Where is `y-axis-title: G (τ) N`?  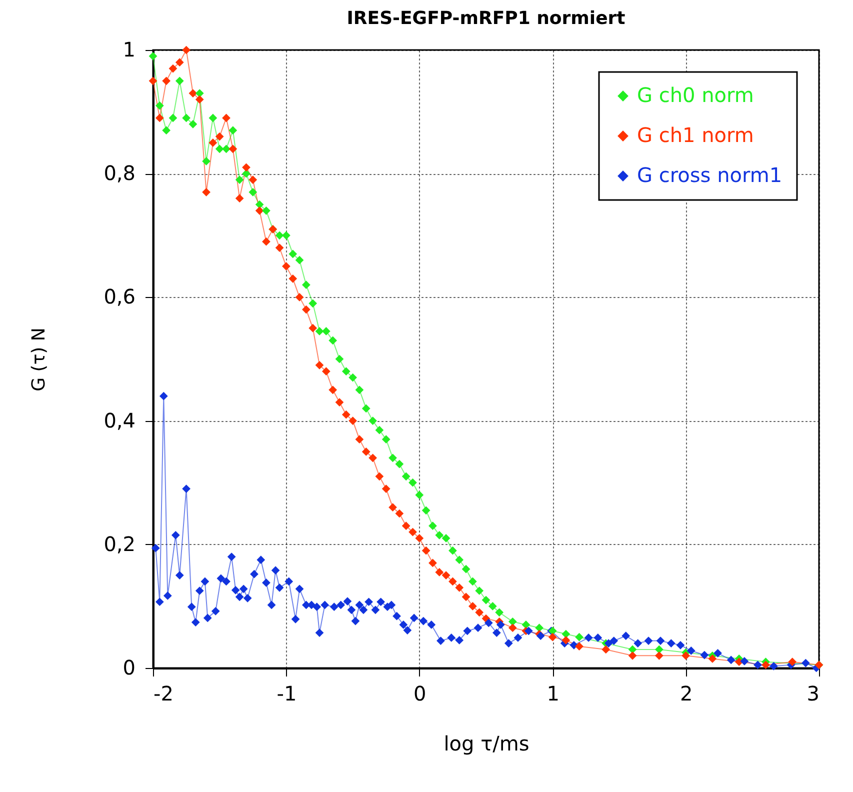 y-axis-title: G (τ) N is located at coordinates (39, 360).